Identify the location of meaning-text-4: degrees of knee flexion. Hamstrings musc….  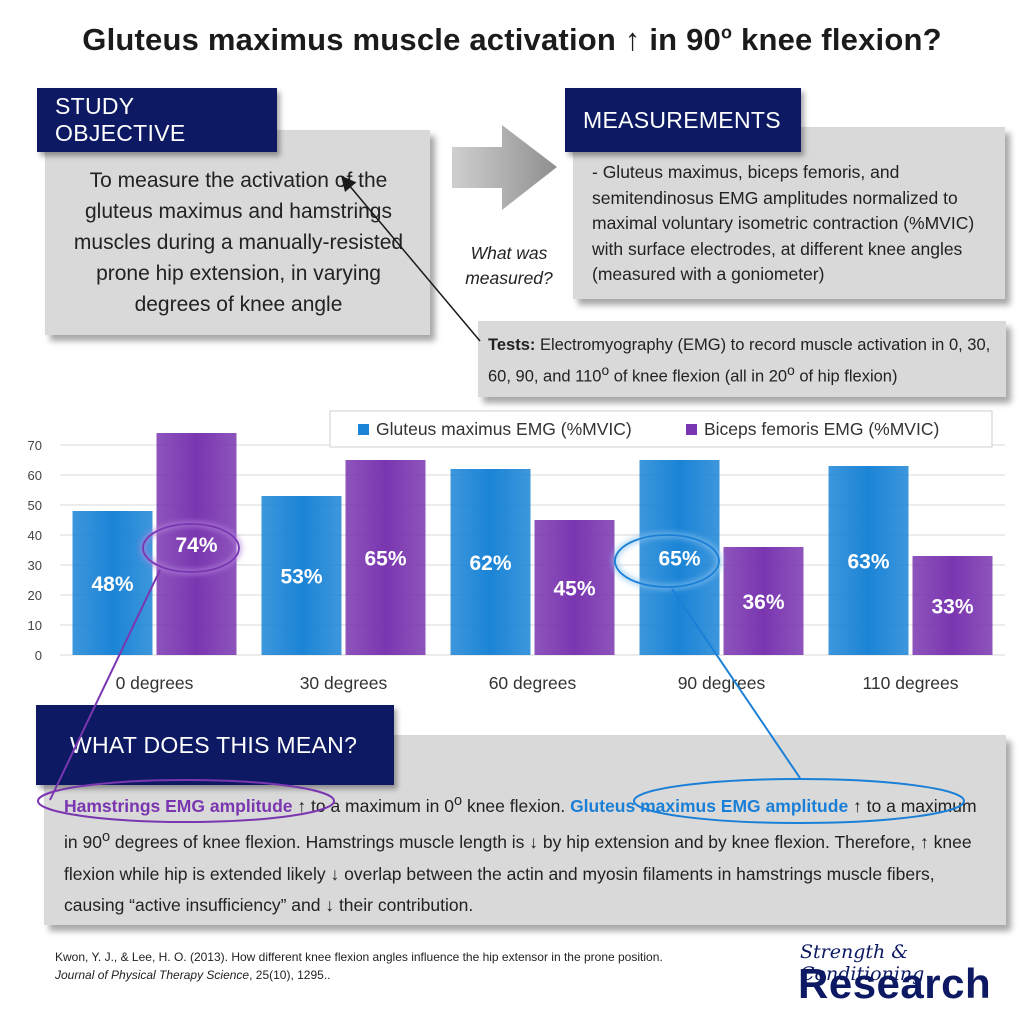
(518, 874).